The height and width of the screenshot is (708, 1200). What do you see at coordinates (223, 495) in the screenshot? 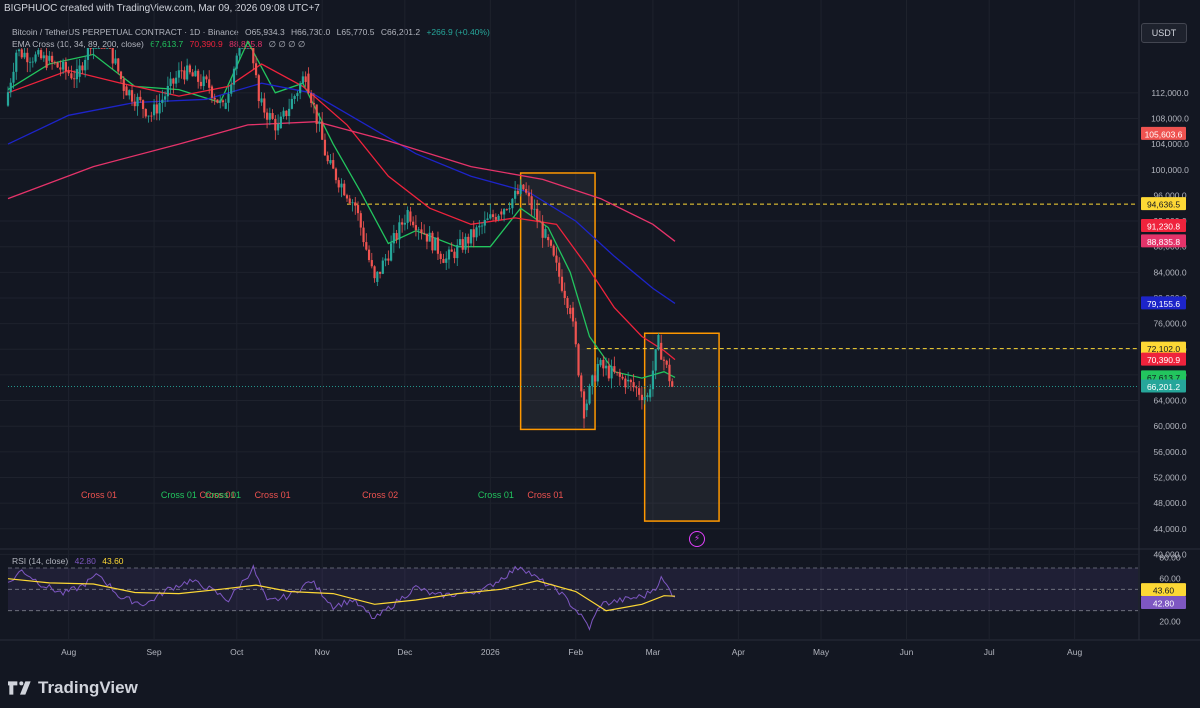
I see `cross-annotation: Cross 01` at bounding box center [223, 495].